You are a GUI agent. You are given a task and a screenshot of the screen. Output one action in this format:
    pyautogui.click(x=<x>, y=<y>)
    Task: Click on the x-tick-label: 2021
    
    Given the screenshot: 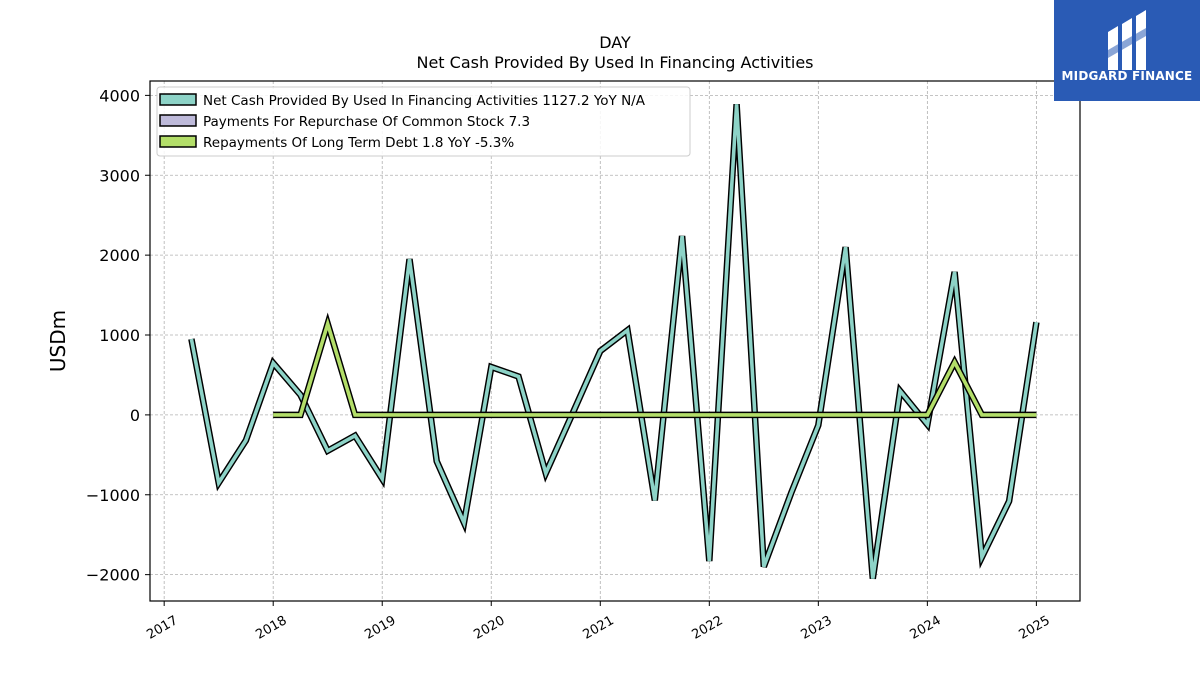 What is the action you would take?
    pyautogui.click(x=598, y=628)
    